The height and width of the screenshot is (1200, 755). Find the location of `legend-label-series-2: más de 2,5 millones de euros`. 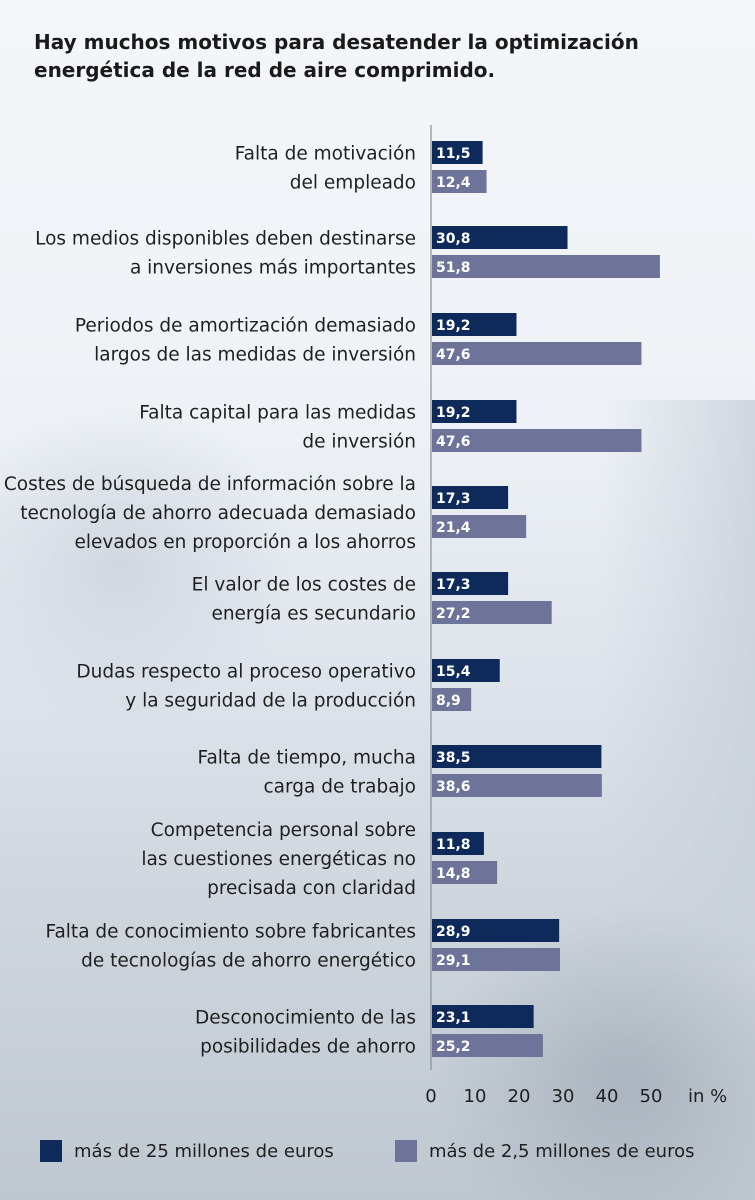

legend-label-series-2: más de 2,5 millones de euros is located at coordinates (562, 1151).